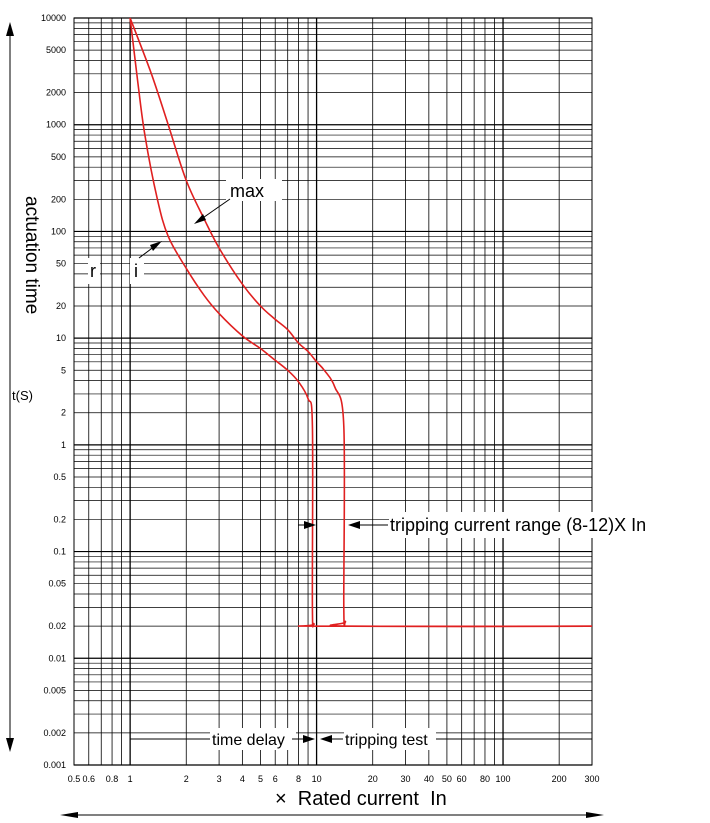 The width and height of the screenshot is (710, 823). What do you see at coordinates (219, 779) in the screenshot?
I see `x-tick-label: 3` at bounding box center [219, 779].